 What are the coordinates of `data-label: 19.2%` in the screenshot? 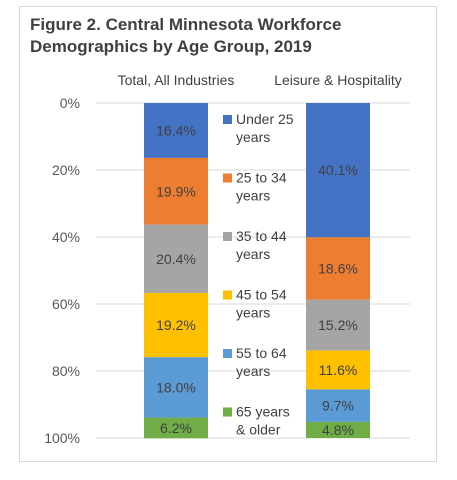 It's located at (176, 325).